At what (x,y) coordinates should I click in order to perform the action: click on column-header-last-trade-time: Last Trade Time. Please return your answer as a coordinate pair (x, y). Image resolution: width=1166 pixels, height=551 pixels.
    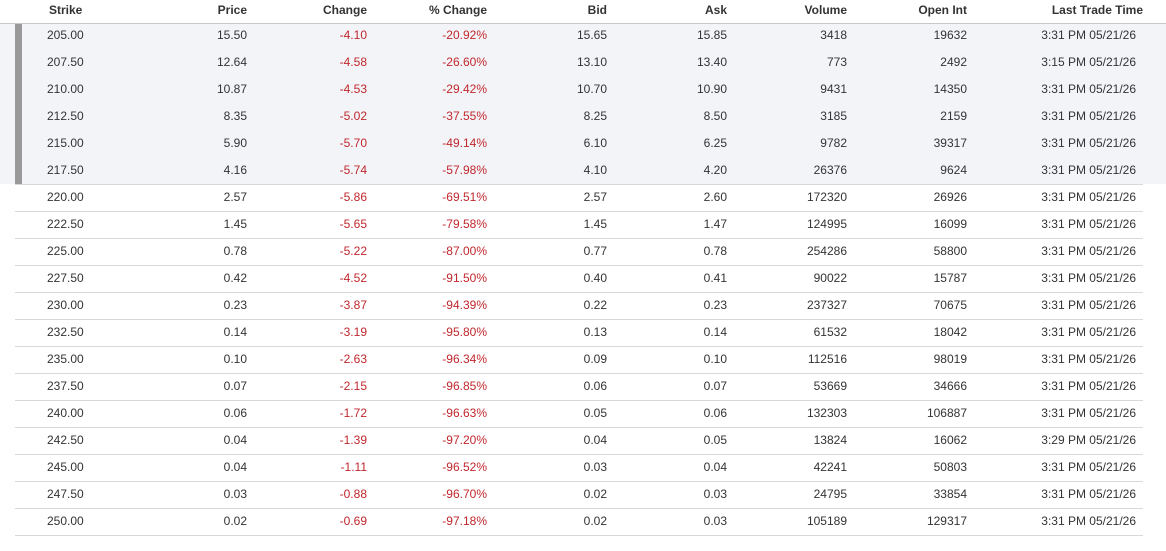
    Looking at the image, I should click on (1097, 10).